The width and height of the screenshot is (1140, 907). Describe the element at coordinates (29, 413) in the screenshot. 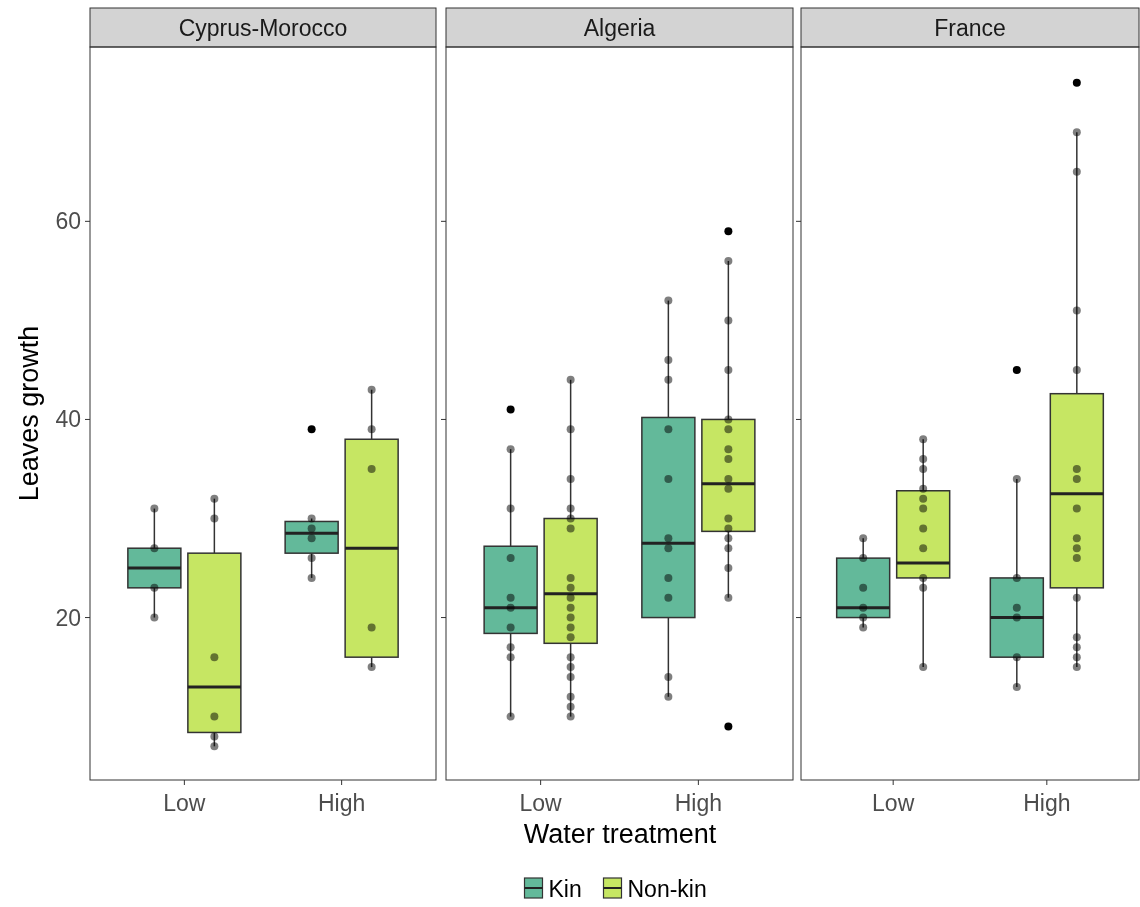

I see `y-axis-title: Leaves growth` at that location.